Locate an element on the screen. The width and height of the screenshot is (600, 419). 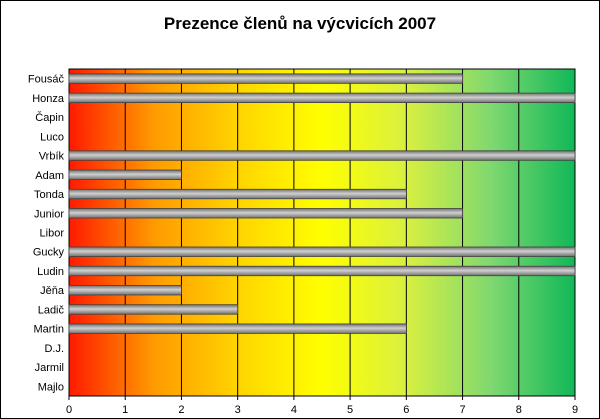
category-label: Luco is located at coordinates (52, 137).